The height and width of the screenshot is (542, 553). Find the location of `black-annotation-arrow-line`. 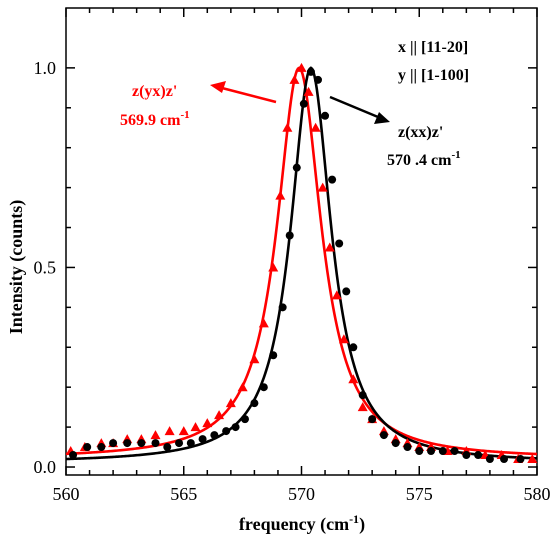

black-annotation-arrow-line is located at coordinates (354, 107).